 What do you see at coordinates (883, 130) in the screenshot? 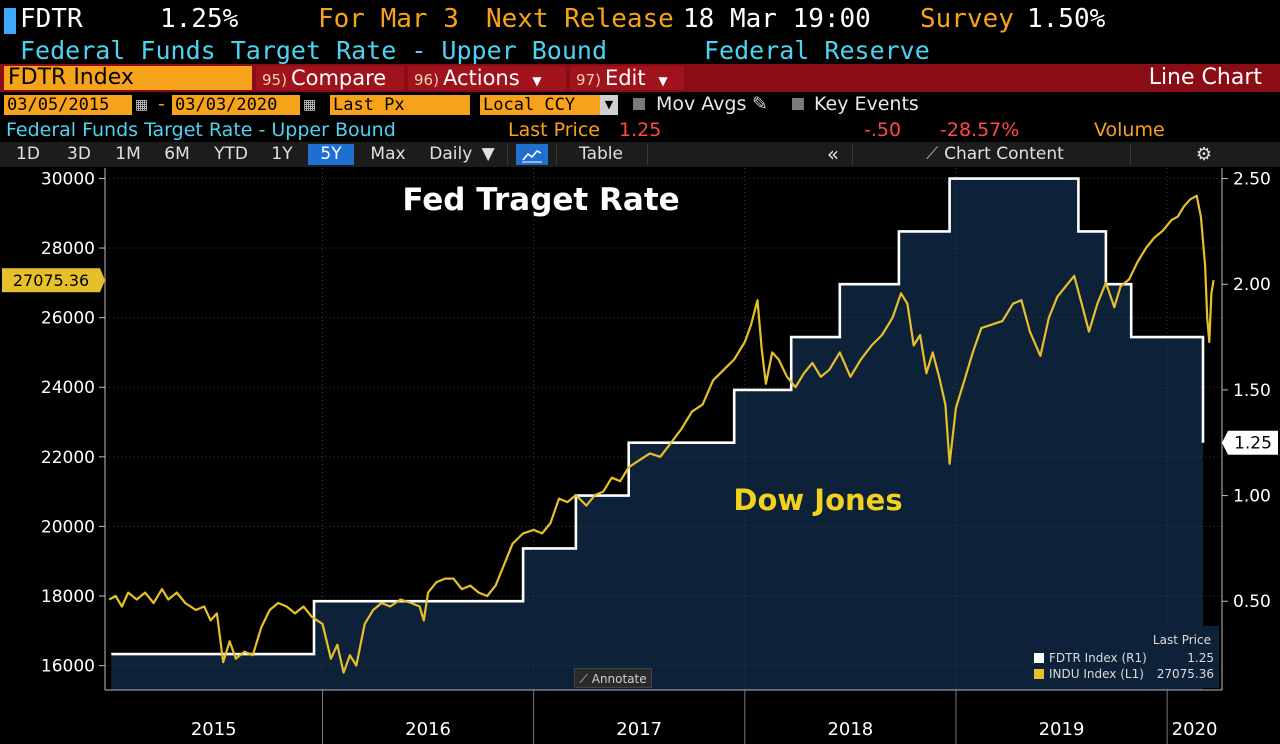
I see `change-value: -.50` at bounding box center [883, 130].